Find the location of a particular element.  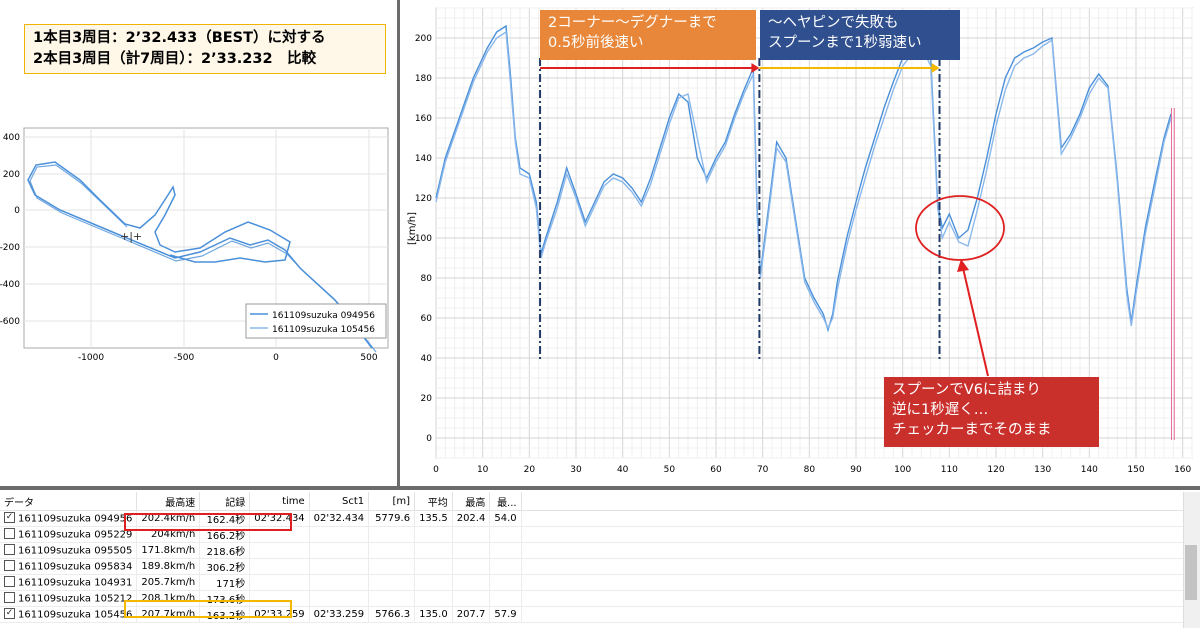

cell-maxspeed: 208.1km/h is located at coordinates (168, 598).